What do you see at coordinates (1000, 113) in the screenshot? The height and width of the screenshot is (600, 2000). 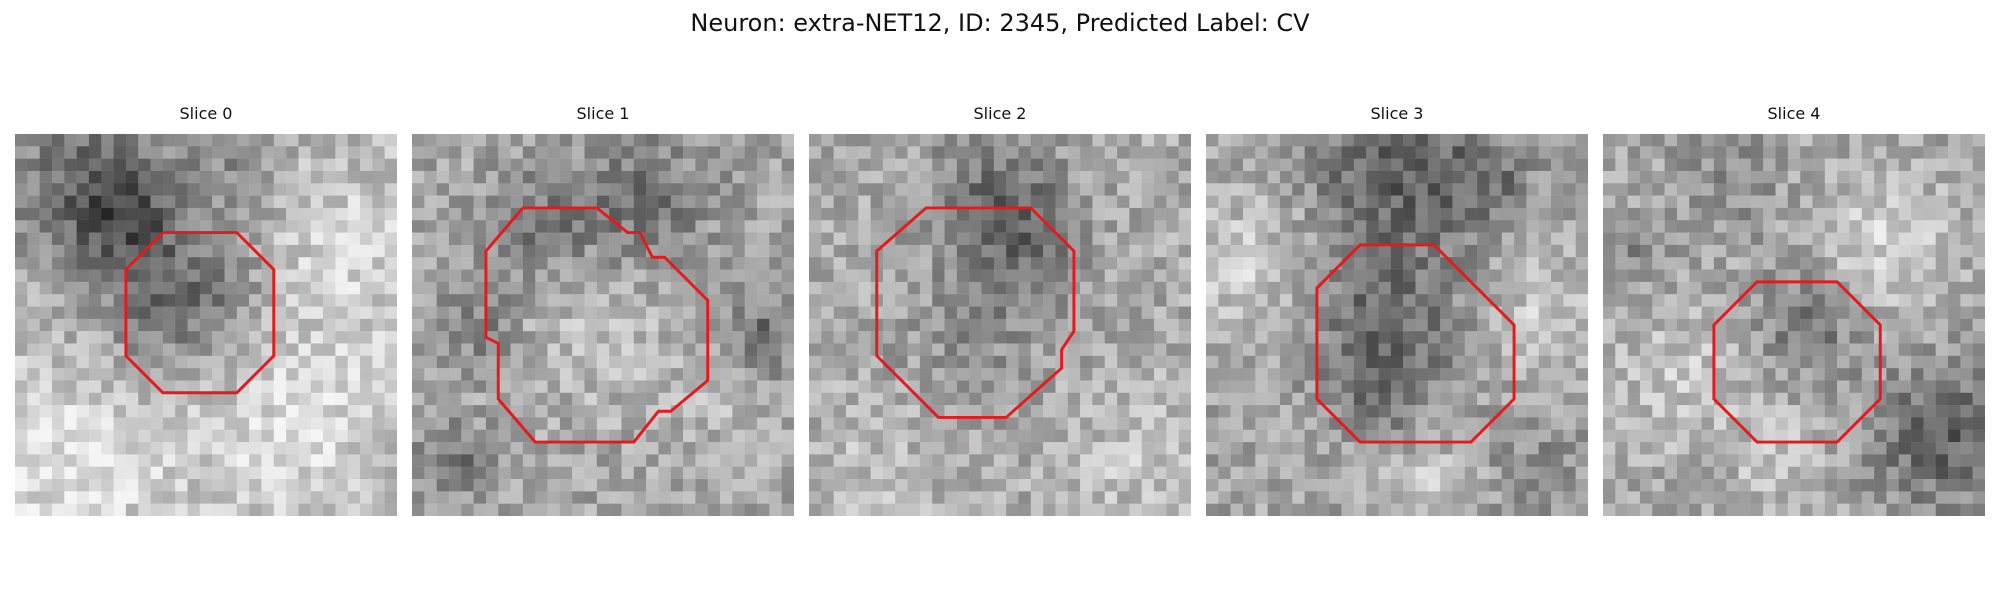 I see `slice-title-2: Slice 2` at bounding box center [1000, 113].